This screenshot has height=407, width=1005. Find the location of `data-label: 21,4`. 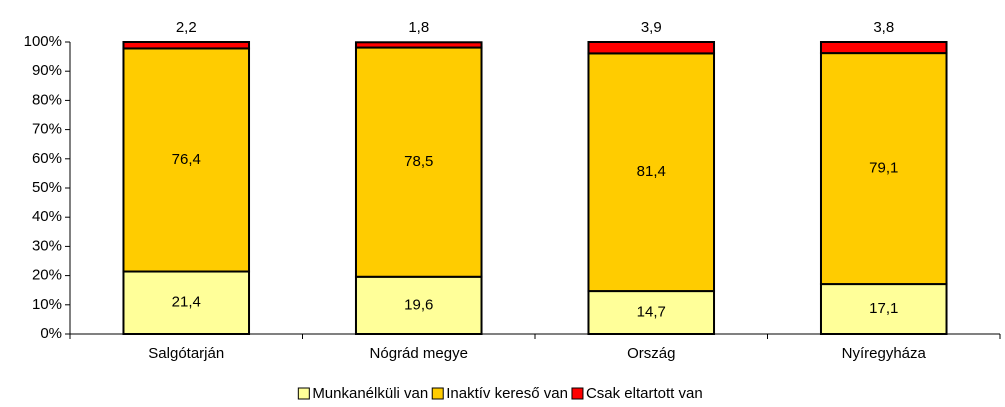

data-label: 21,4 is located at coordinates (186, 302).